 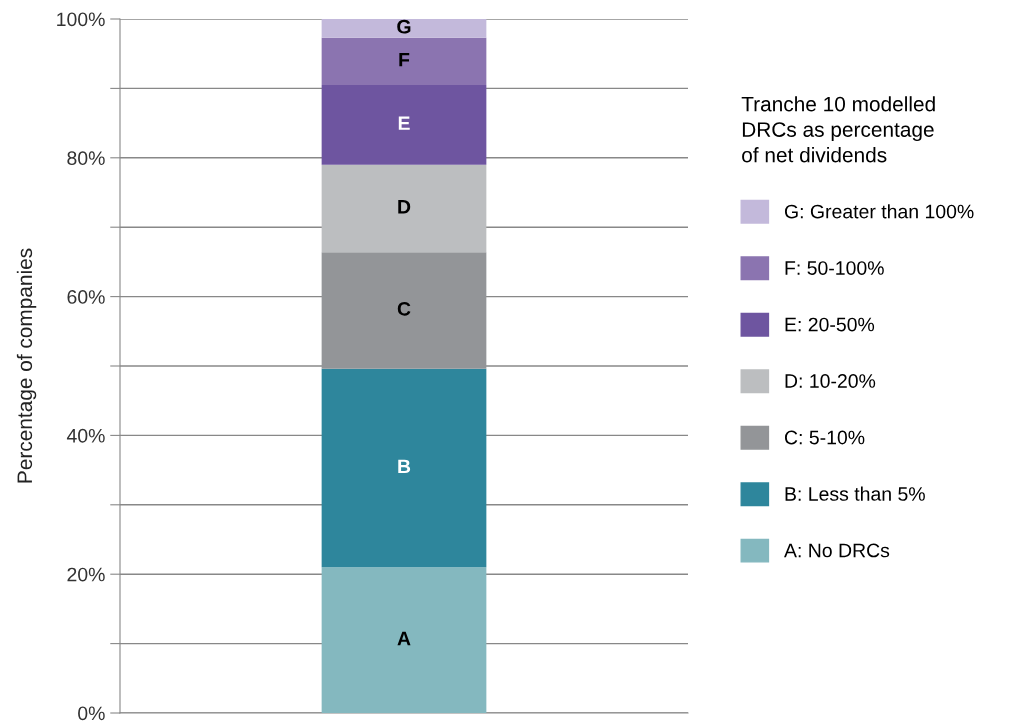 I want to click on y-tick-label: 60%, so click(x=86, y=297).